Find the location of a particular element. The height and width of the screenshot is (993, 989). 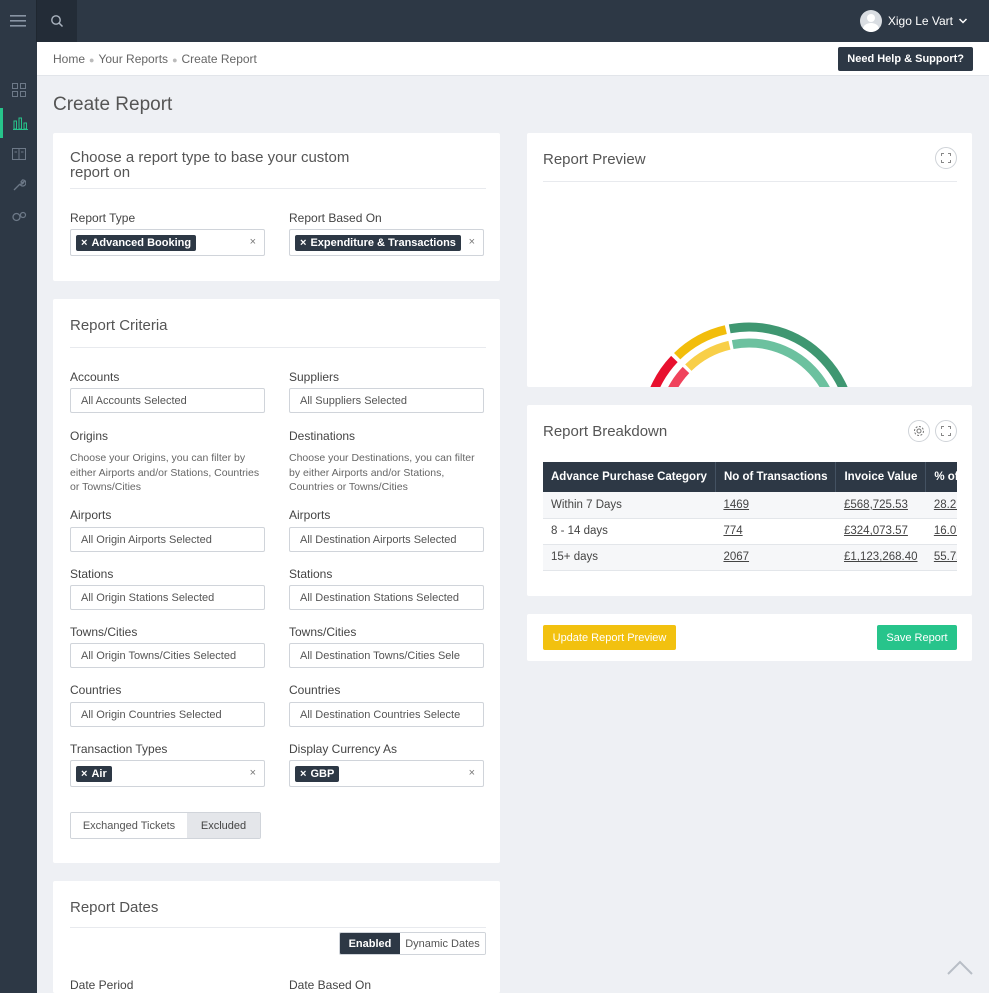

percent-link: 55.72 is located at coordinates (941, 557).